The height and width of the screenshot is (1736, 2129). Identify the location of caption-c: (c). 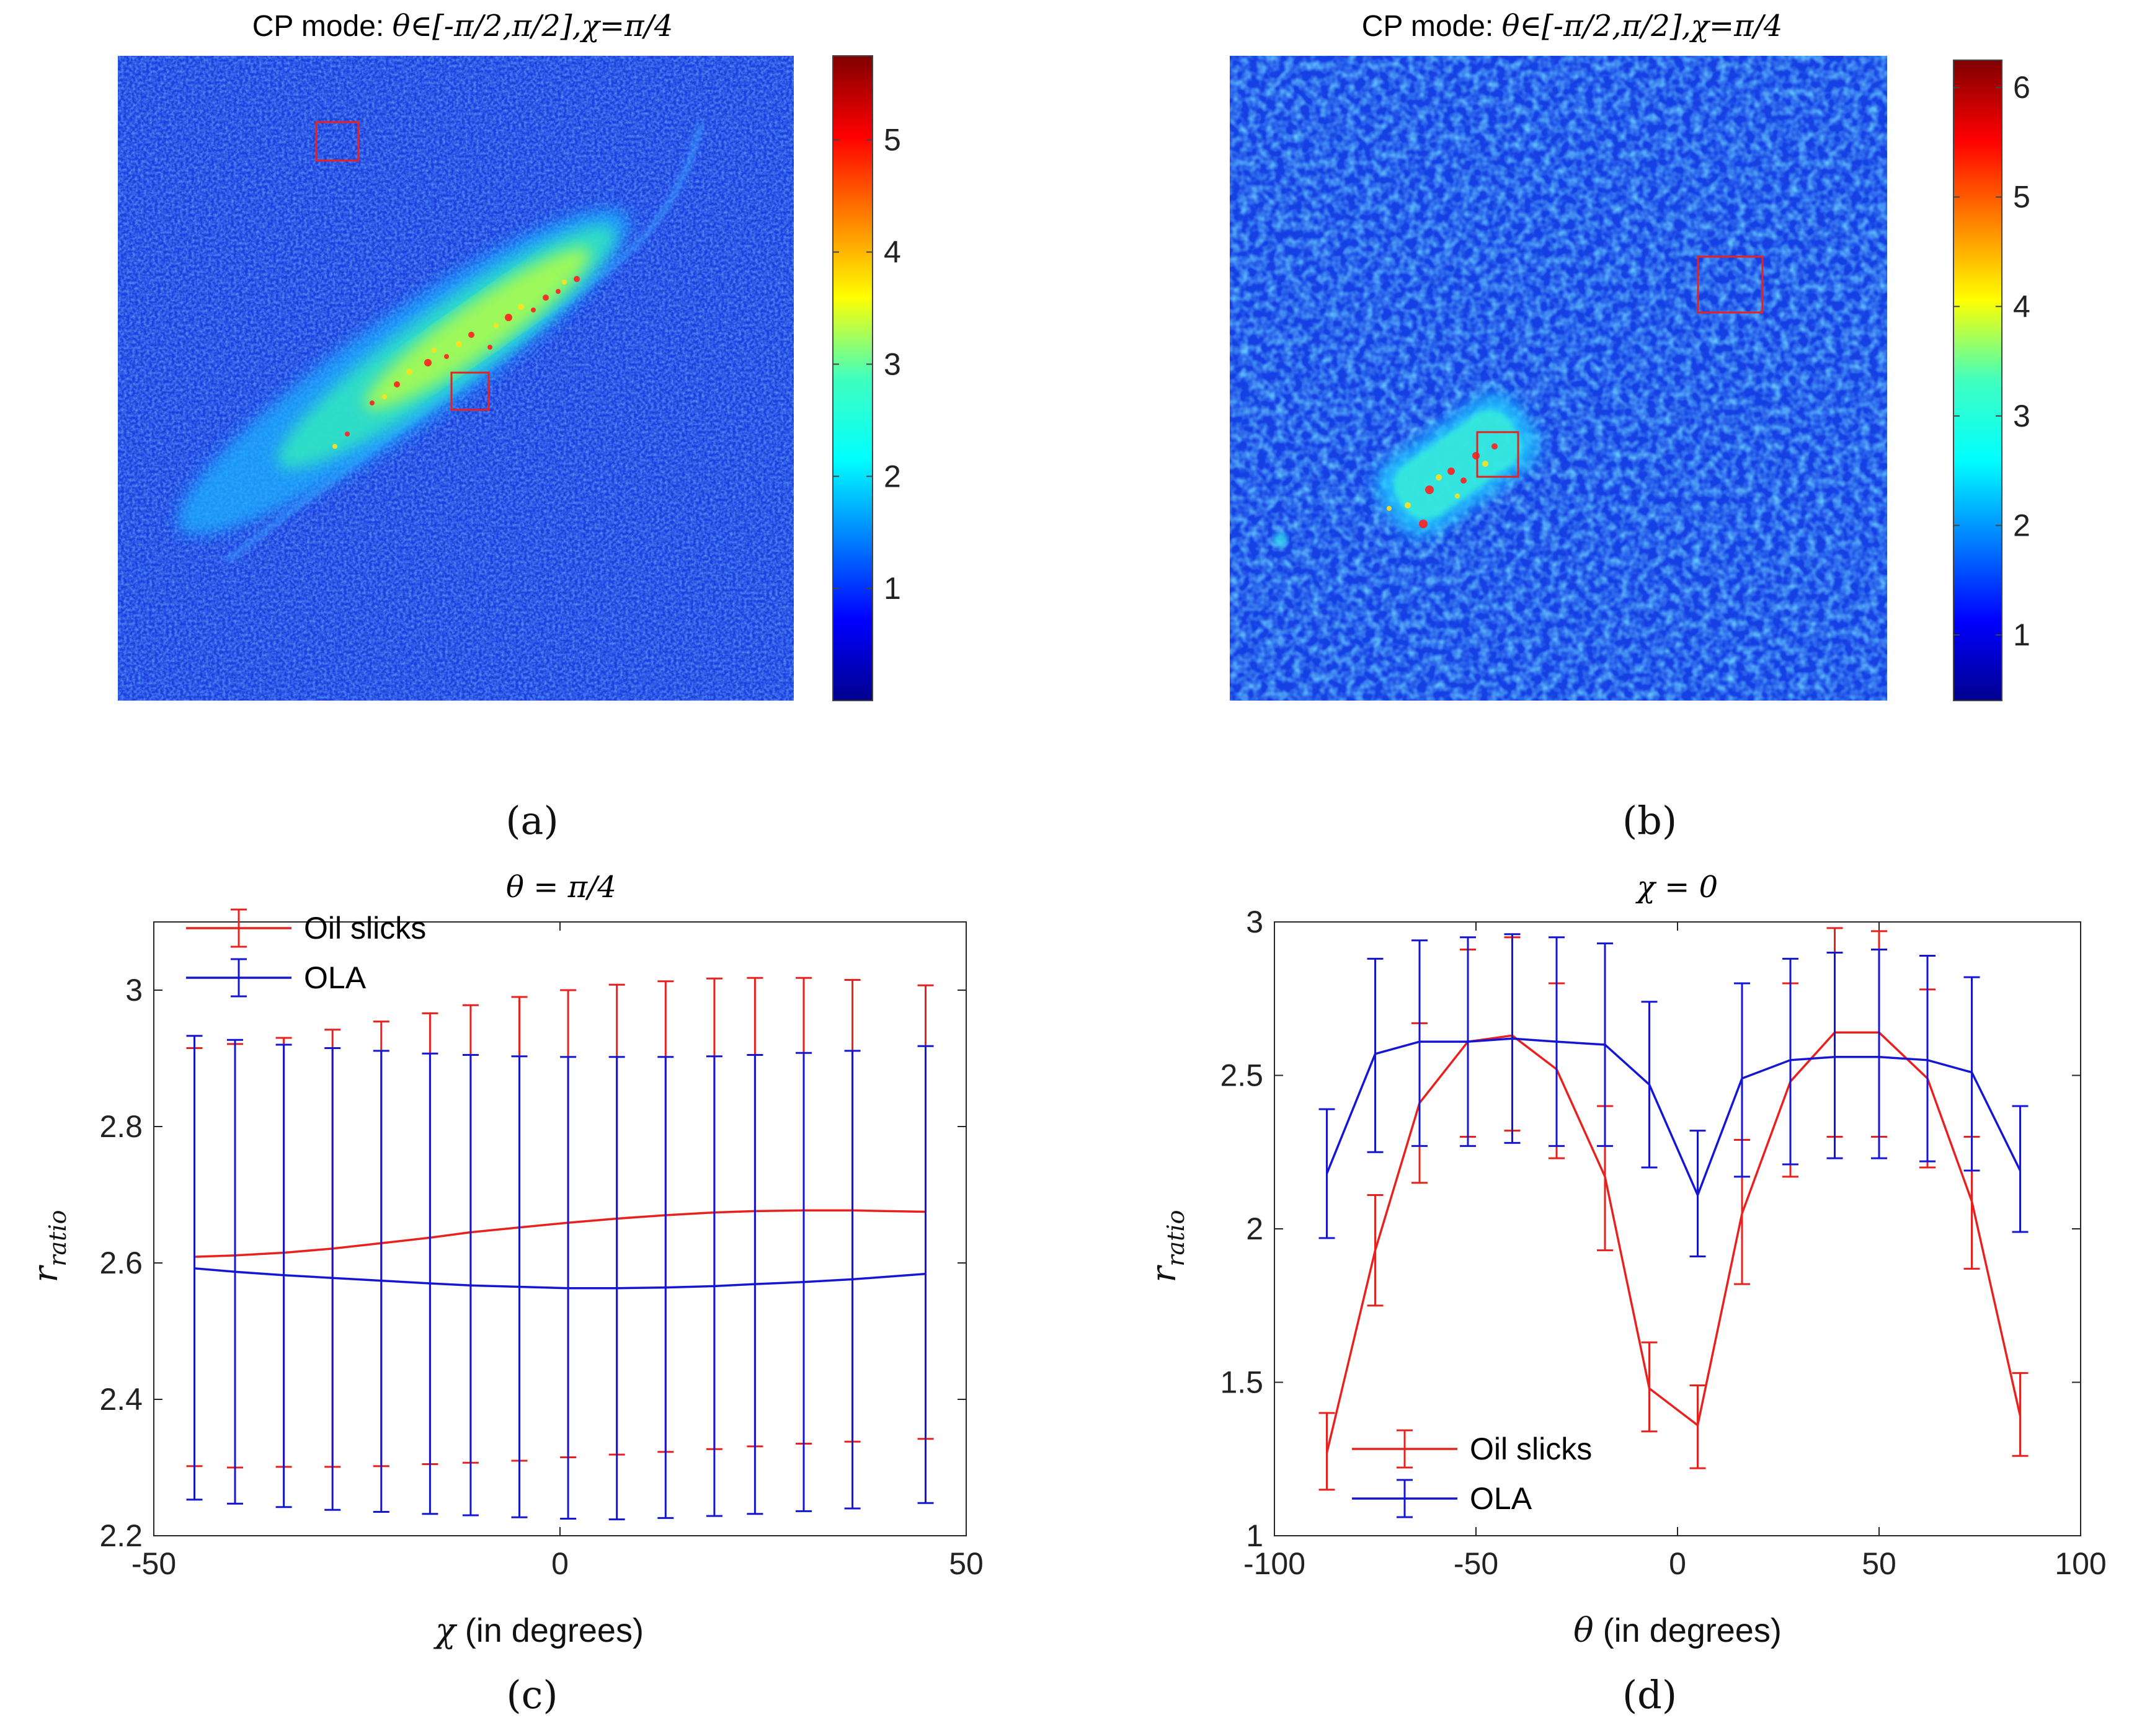
(532, 1694).